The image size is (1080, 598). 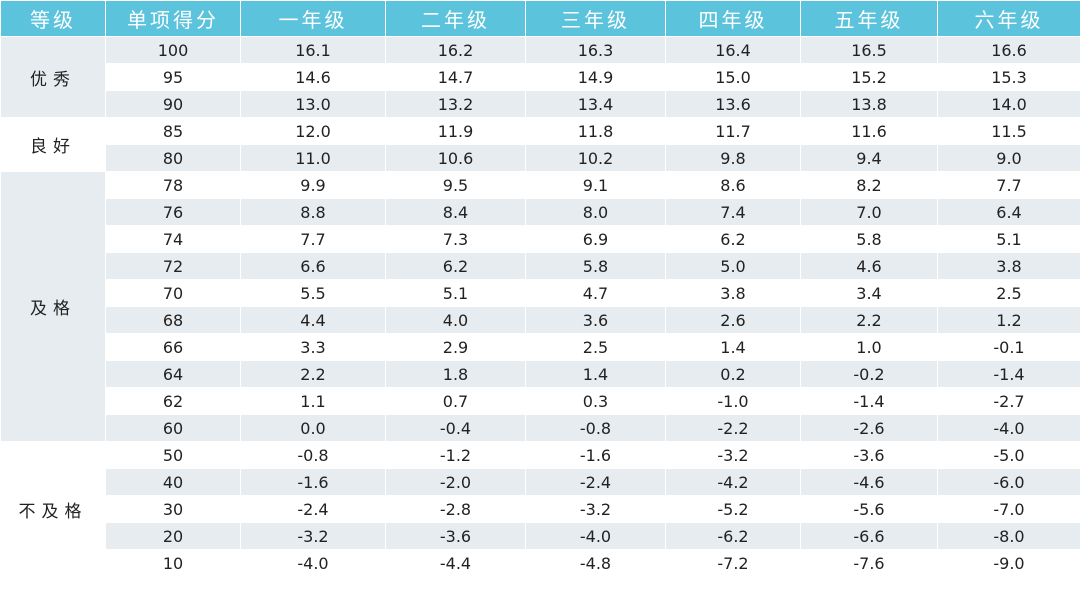 I want to click on table-row: 30 -2.4 -2.8 -3.2 -5.2 -5.6 -7.0, so click(x=540, y=509).